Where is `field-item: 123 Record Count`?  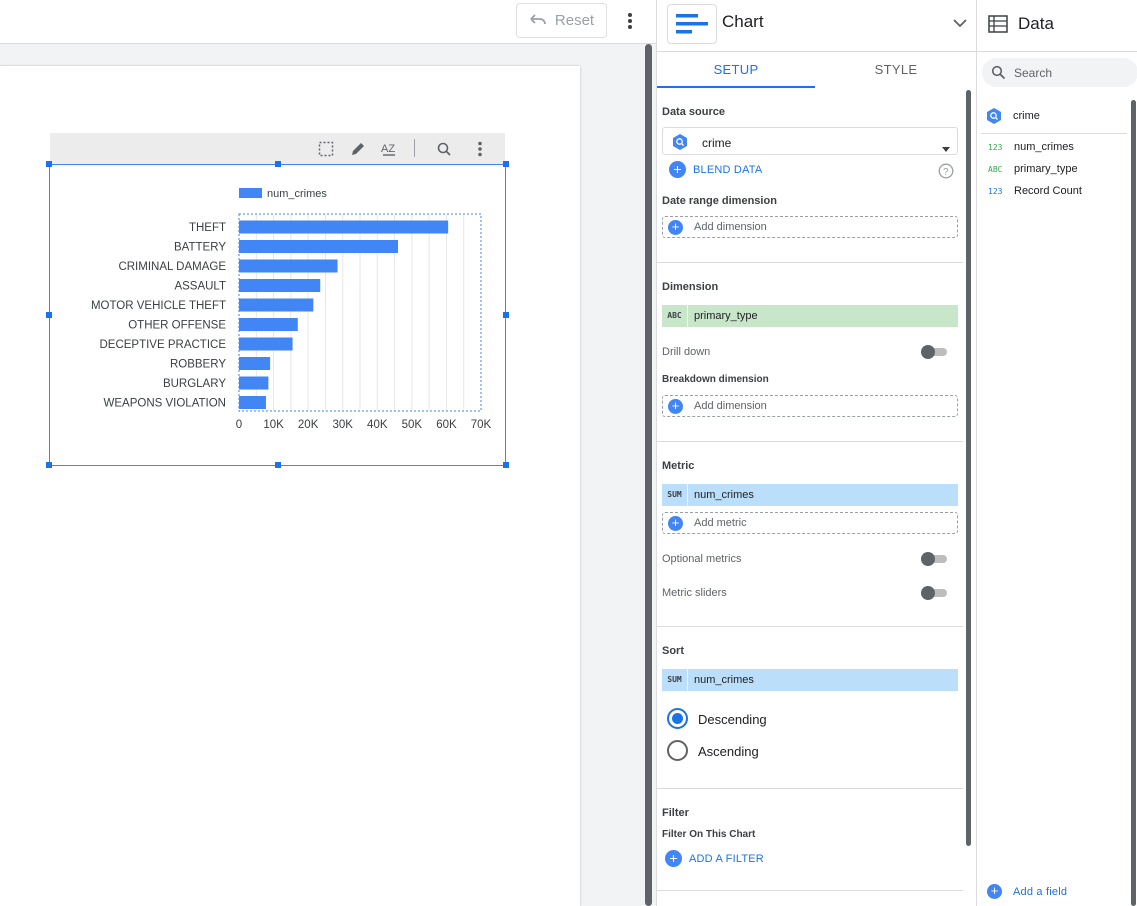 field-item: 123 Record Count is located at coordinates (1035, 191).